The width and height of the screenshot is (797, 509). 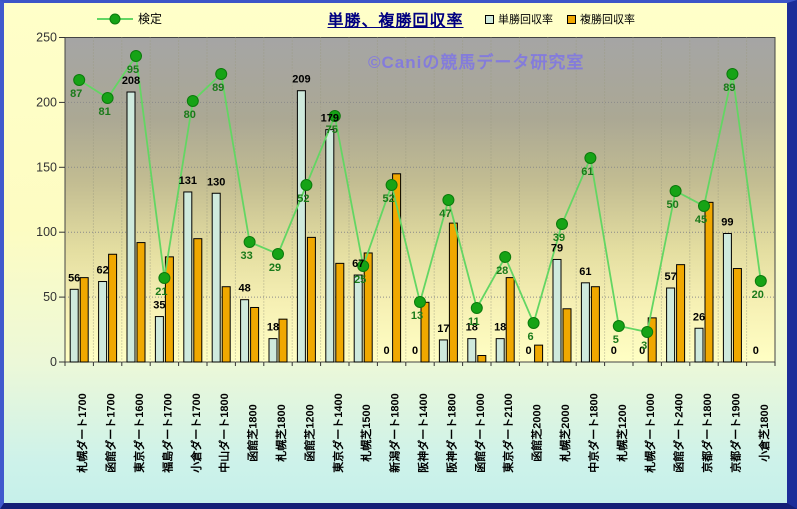 What do you see at coordinates (309, 432) in the screenshot?
I see `category-label: 函館芝1200` at bounding box center [309, 432].